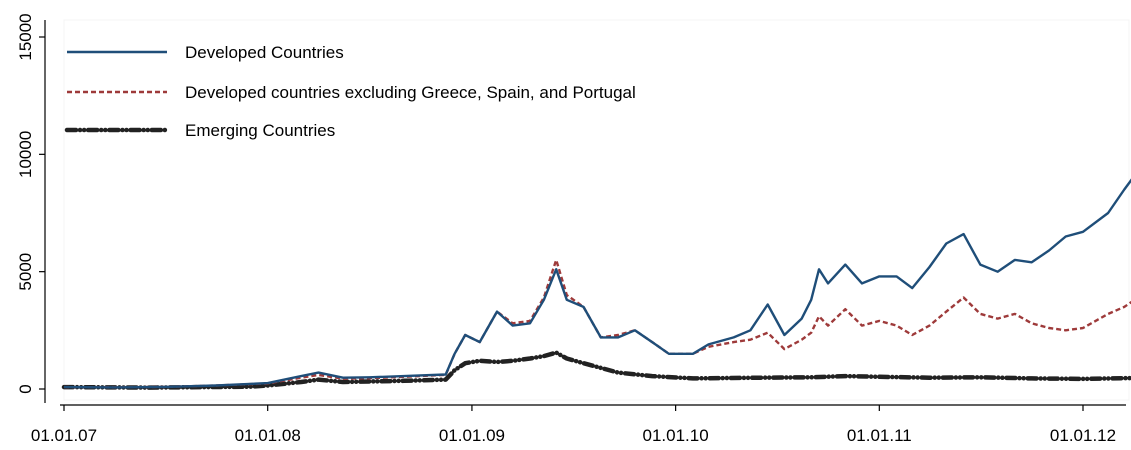  I want to click on x-tick-label: 01.01.10, so click(676, 435).